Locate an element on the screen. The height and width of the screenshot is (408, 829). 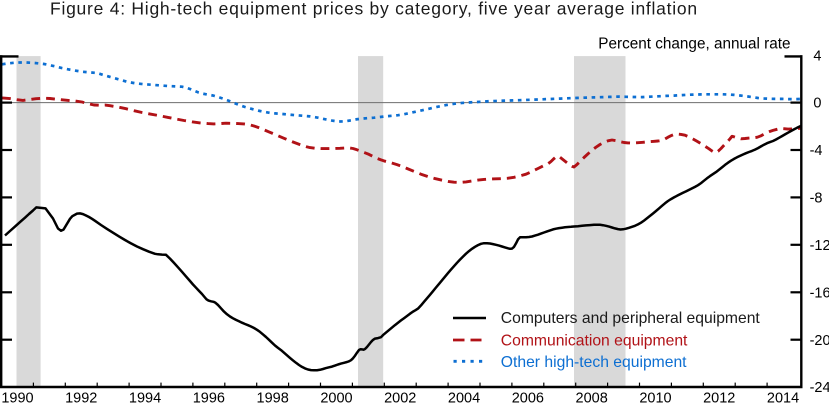
svg-text: 1994 is located at coordinates (145, 396).